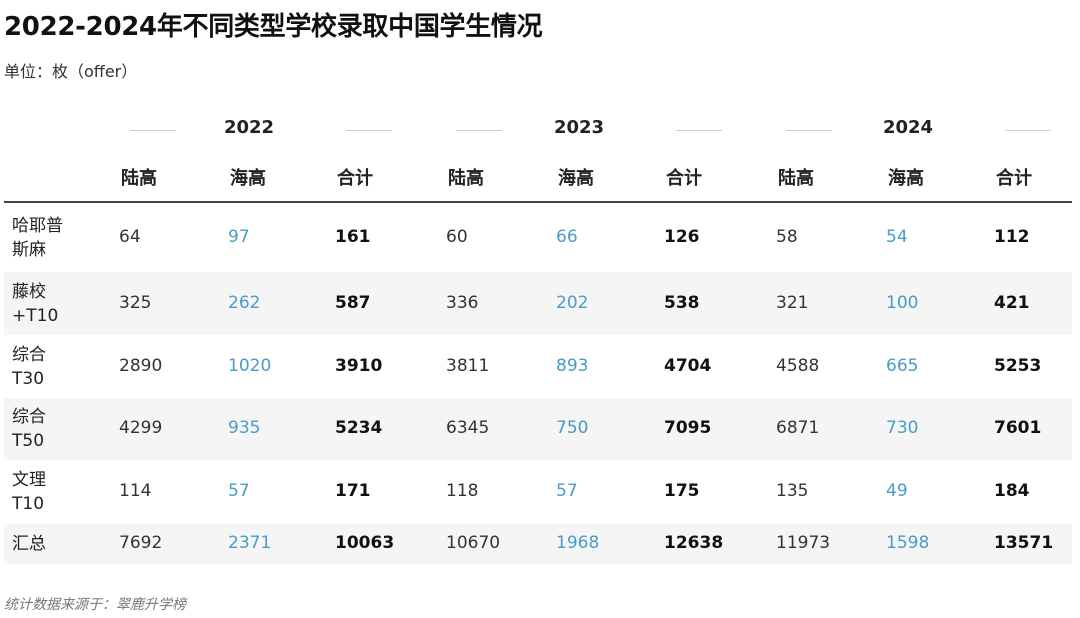 The height and width of the screenshot is (618, 1080). I want to click on cell-haigao: 750, so click(572, 428).